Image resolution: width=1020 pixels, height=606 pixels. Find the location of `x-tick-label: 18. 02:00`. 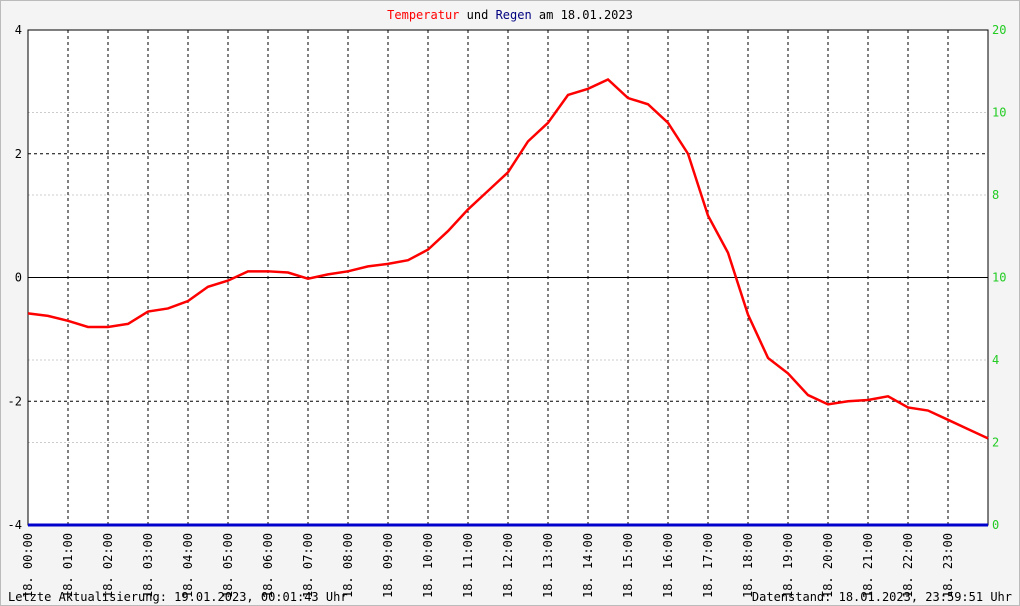

x-tick-label: 18. 02:00 is located at coordinates (108, 565).